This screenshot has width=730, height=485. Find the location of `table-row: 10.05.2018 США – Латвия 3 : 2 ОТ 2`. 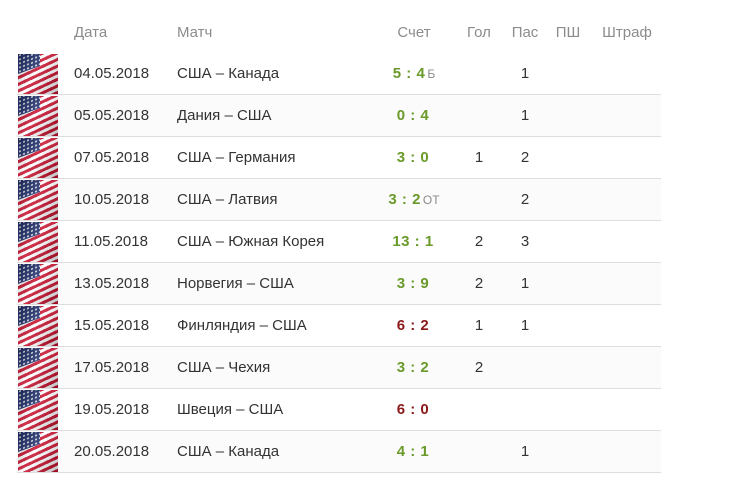

table-row: 10.05.2018 США – Латвия 3 : 2 ОТ 2 is located at coordinates (339, 200).